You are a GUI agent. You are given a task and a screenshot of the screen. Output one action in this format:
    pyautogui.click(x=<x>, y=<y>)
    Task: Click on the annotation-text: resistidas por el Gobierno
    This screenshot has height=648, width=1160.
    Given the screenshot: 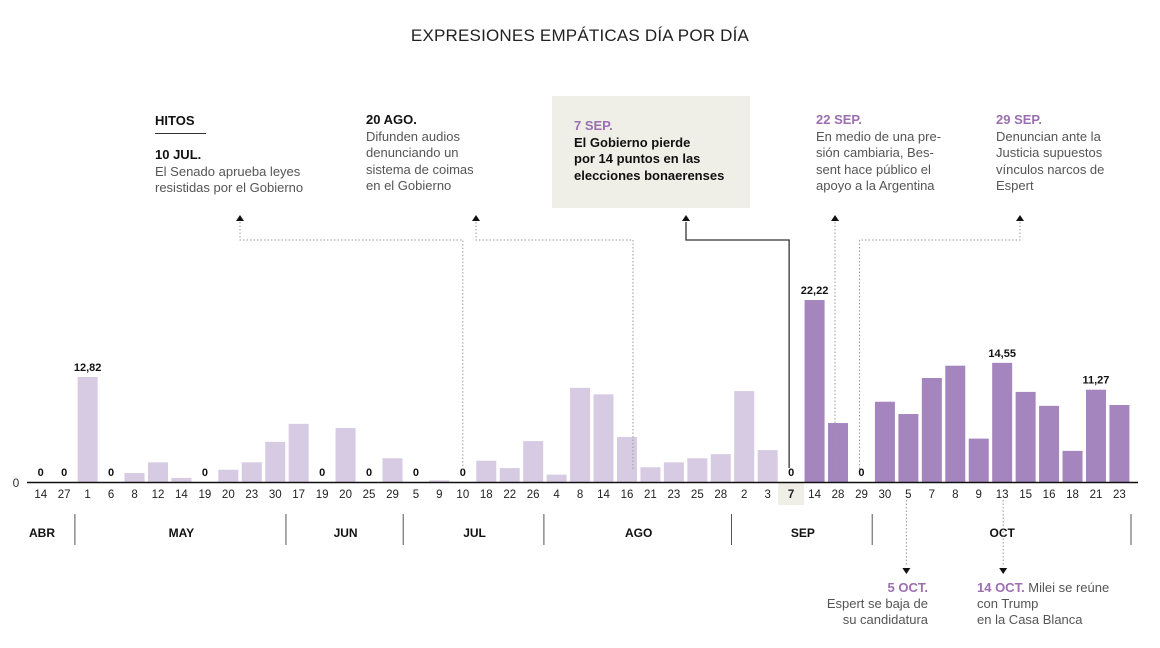 What is the action you would take?
    pyautogui.click(x=229, y=187)
    